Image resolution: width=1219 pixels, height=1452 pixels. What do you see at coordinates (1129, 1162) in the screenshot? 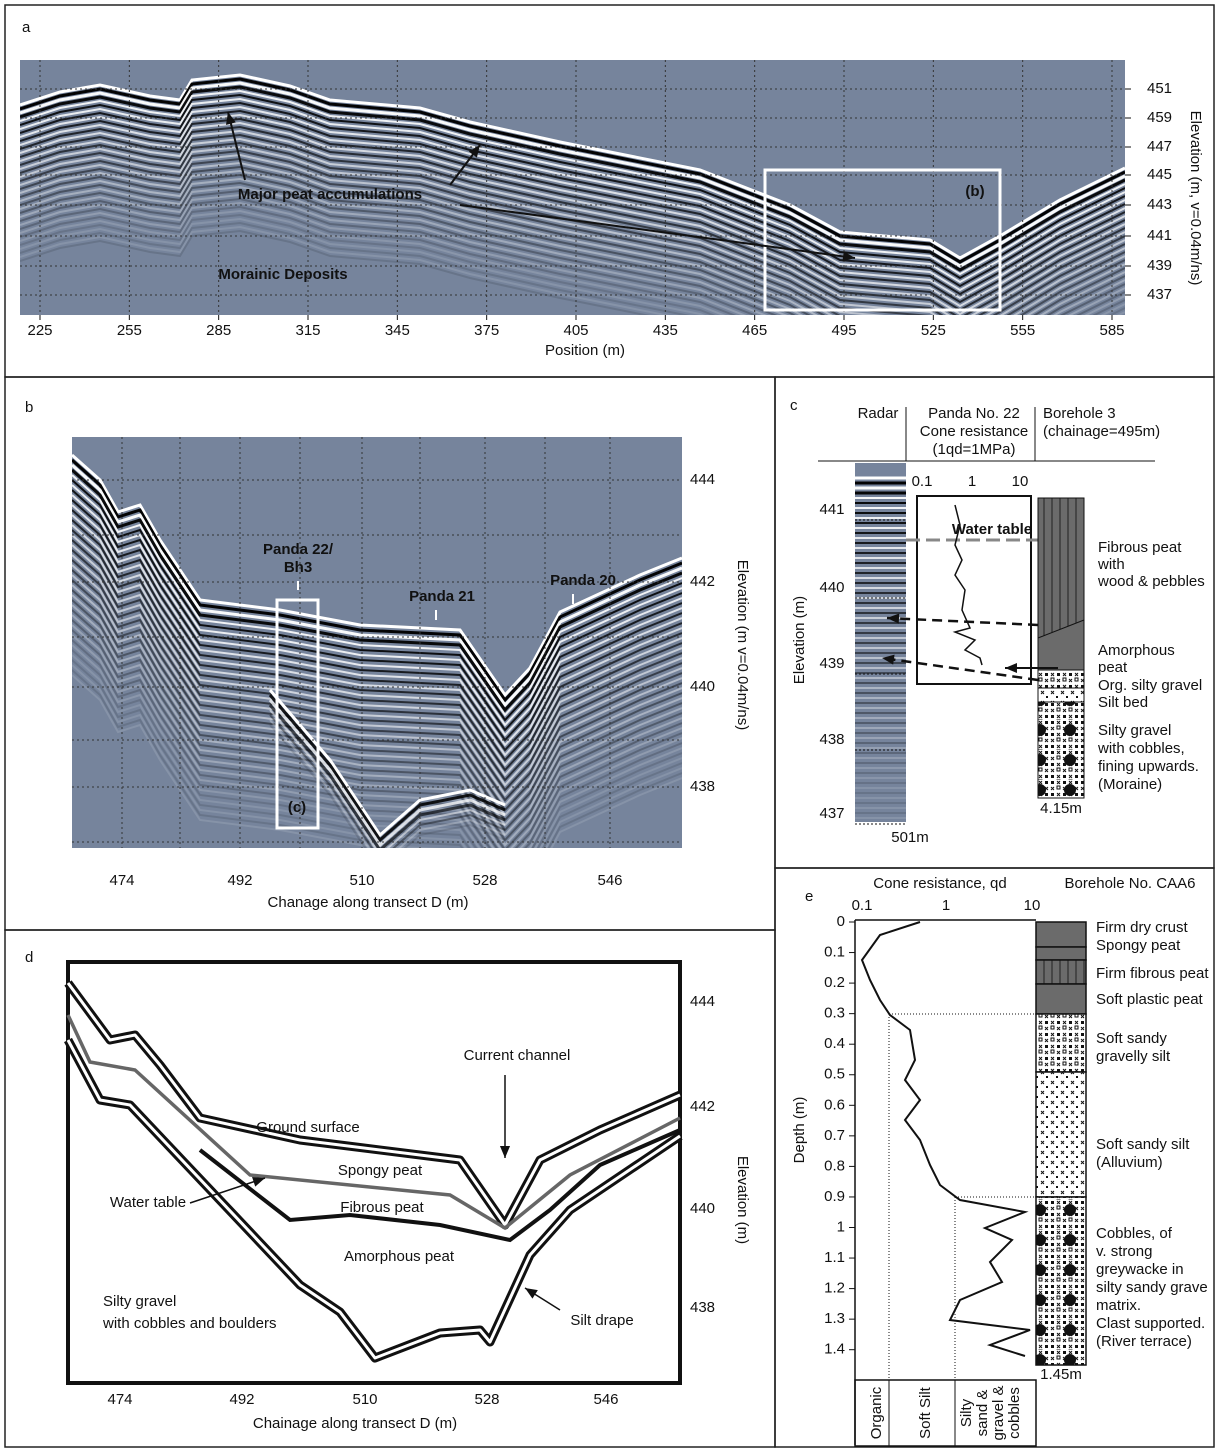
I see `unit-label: (Alluvium)` at bounding box center [1129, 1162].